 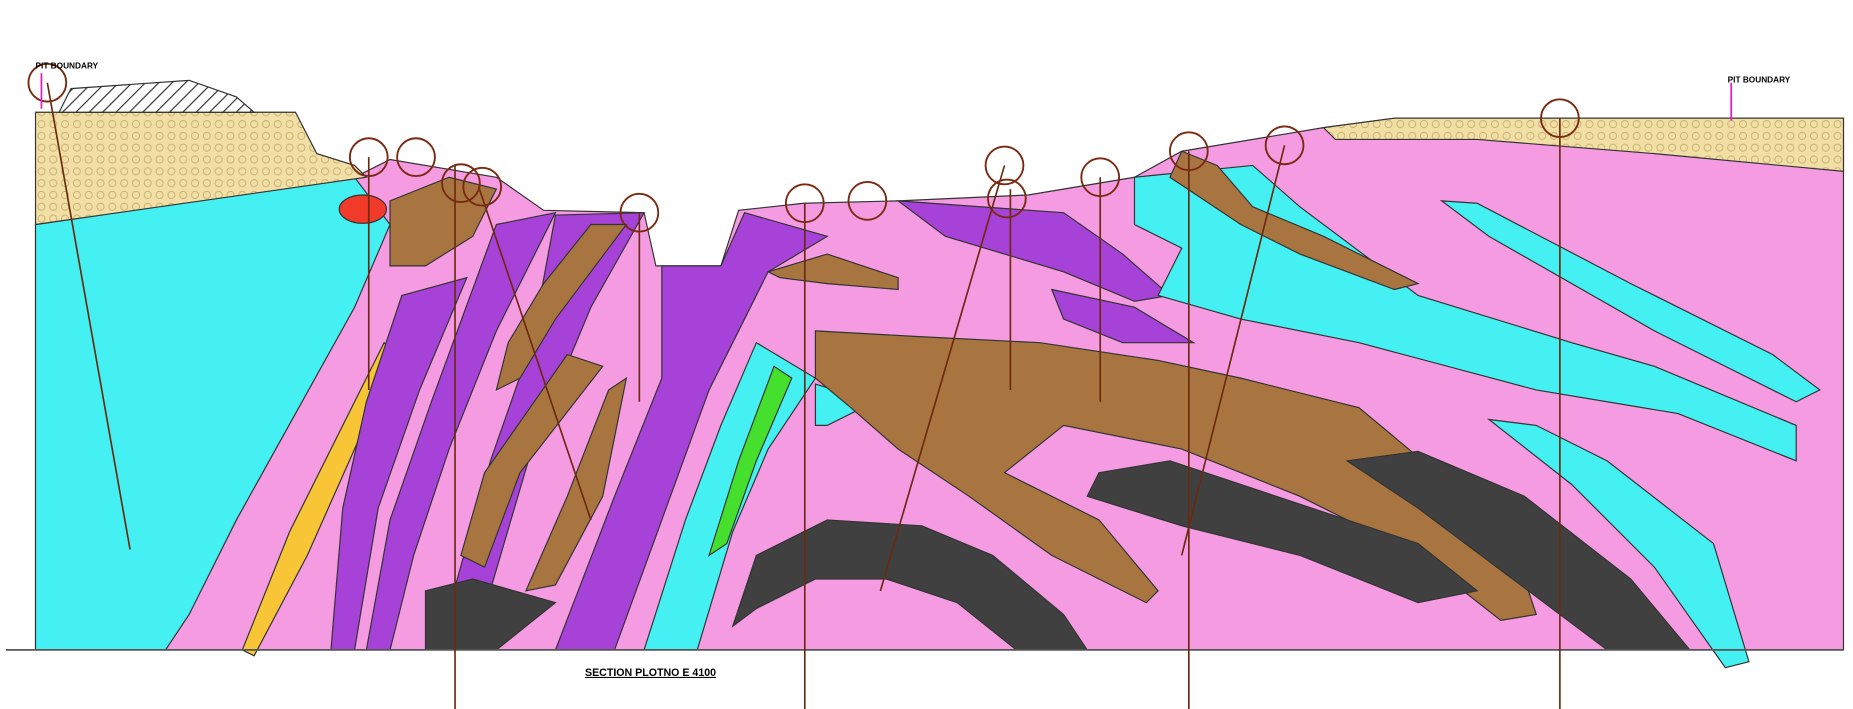 I want to click on green-band, so click(x=750, y=461).